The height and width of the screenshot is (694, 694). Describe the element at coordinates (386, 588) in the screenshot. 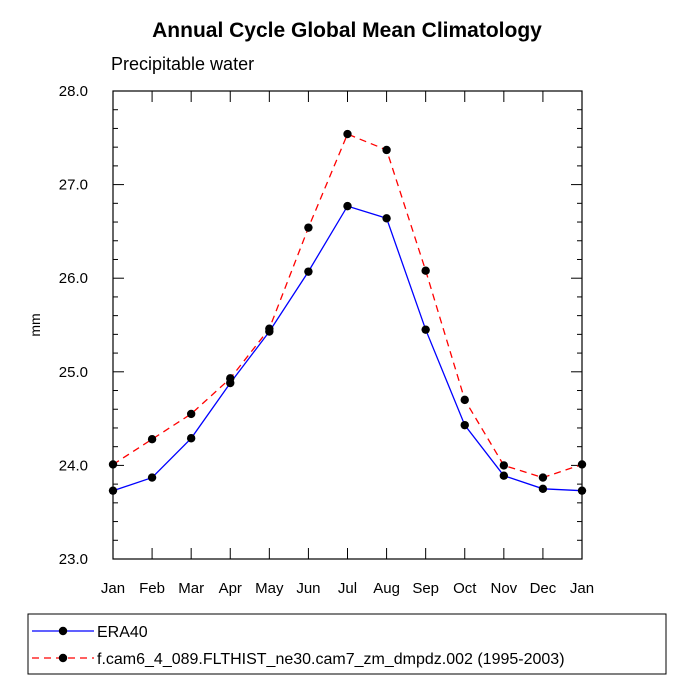

I see `x-tick-label: Aug` at that location.